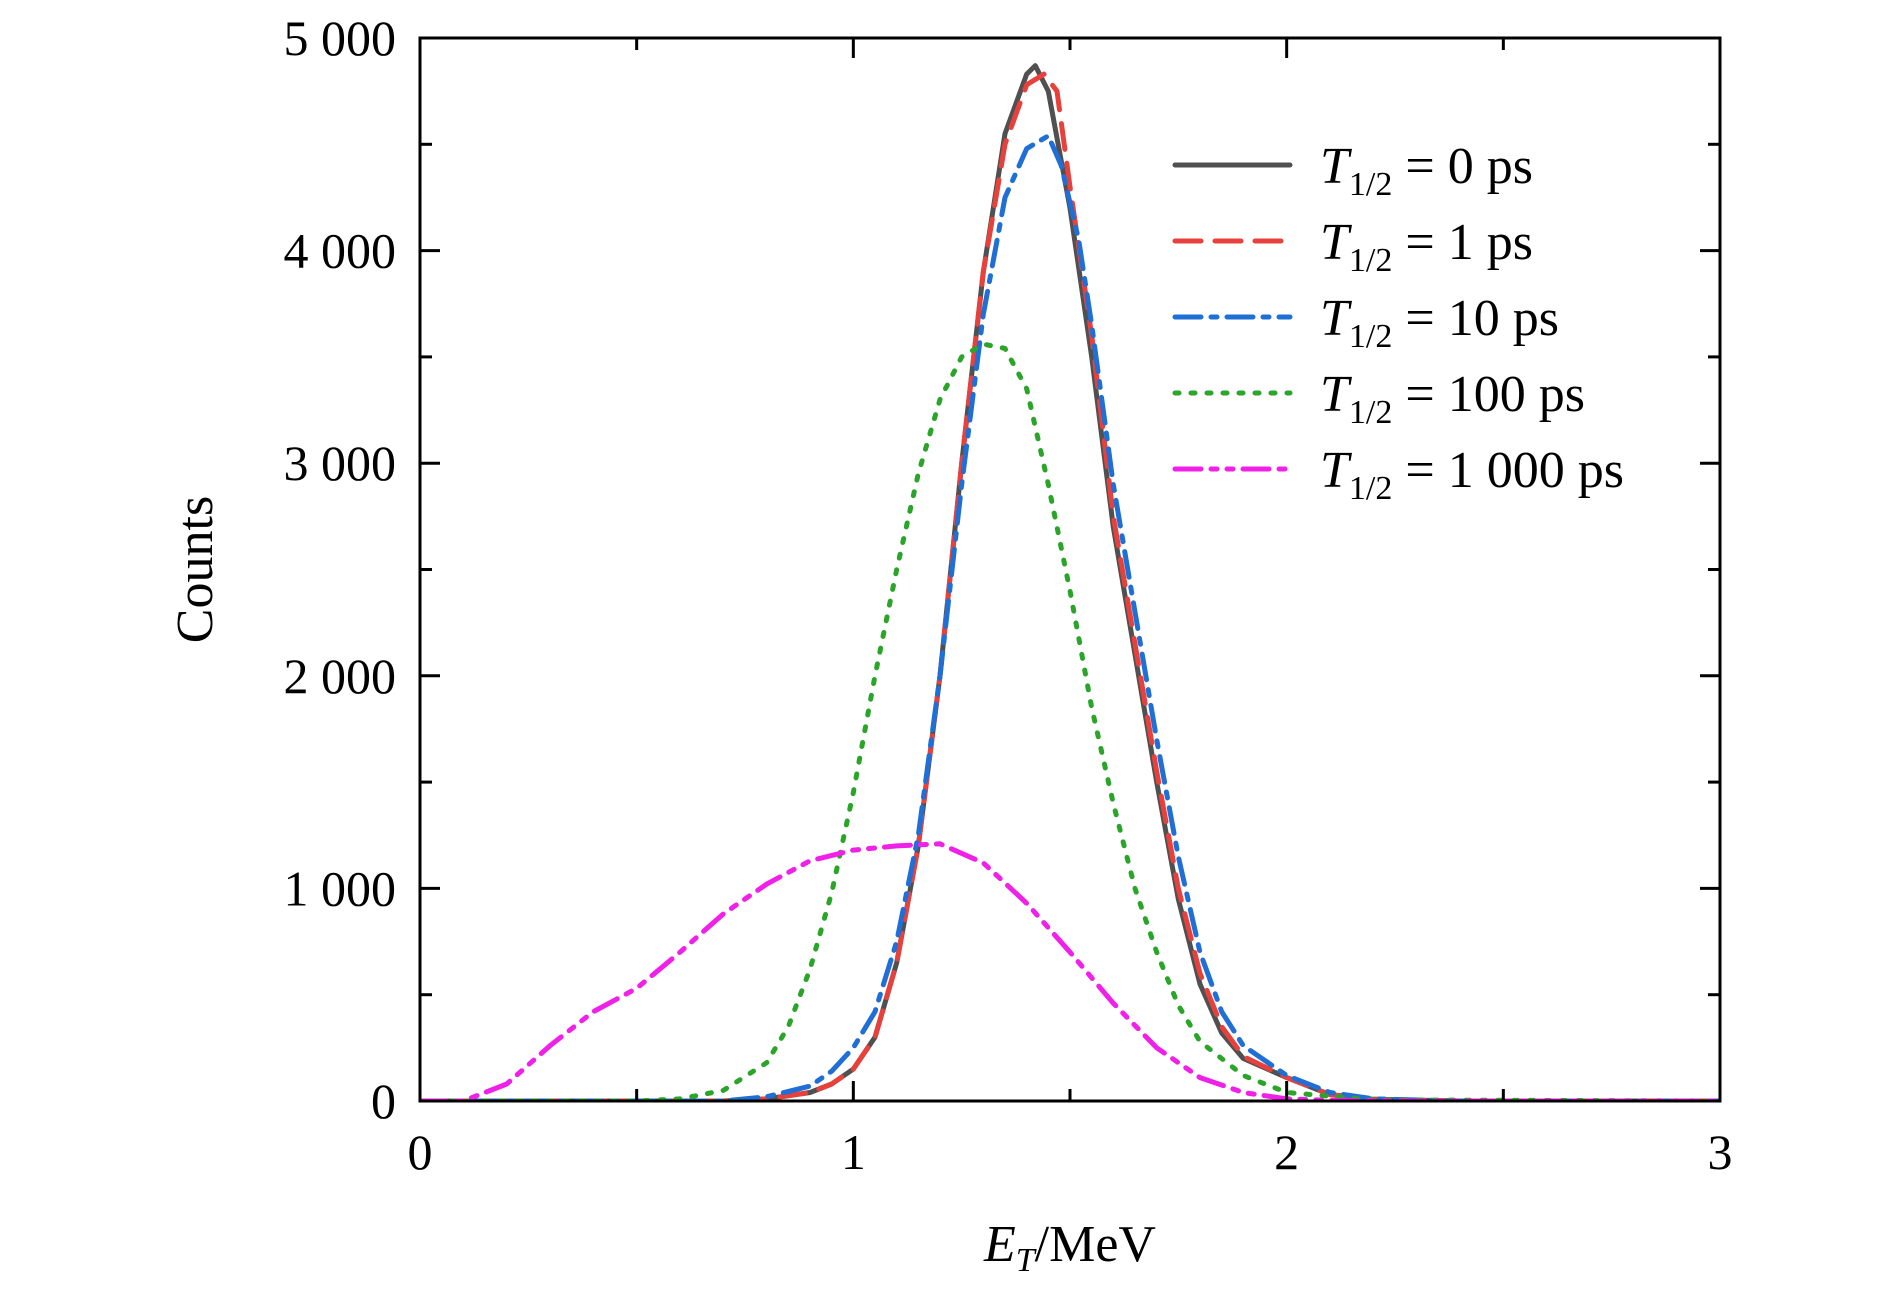  What do you see at coordinates (1286, 1152) in the screenshot?
I see `x-tick-label: 2` at bounding box center [1286, 1152].